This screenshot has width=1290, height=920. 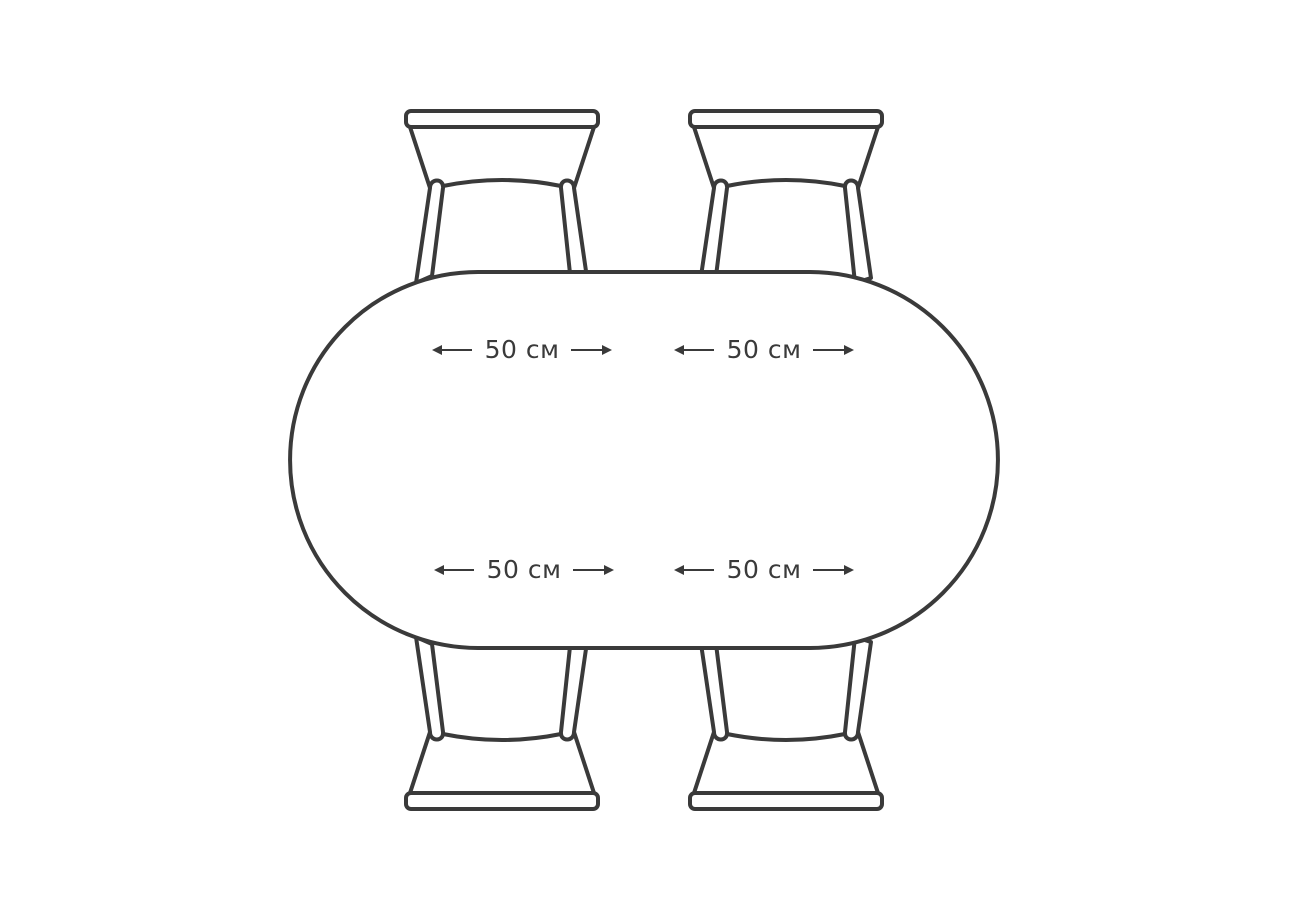 I want to click on chair-top-right, so click(x=786, y=197).